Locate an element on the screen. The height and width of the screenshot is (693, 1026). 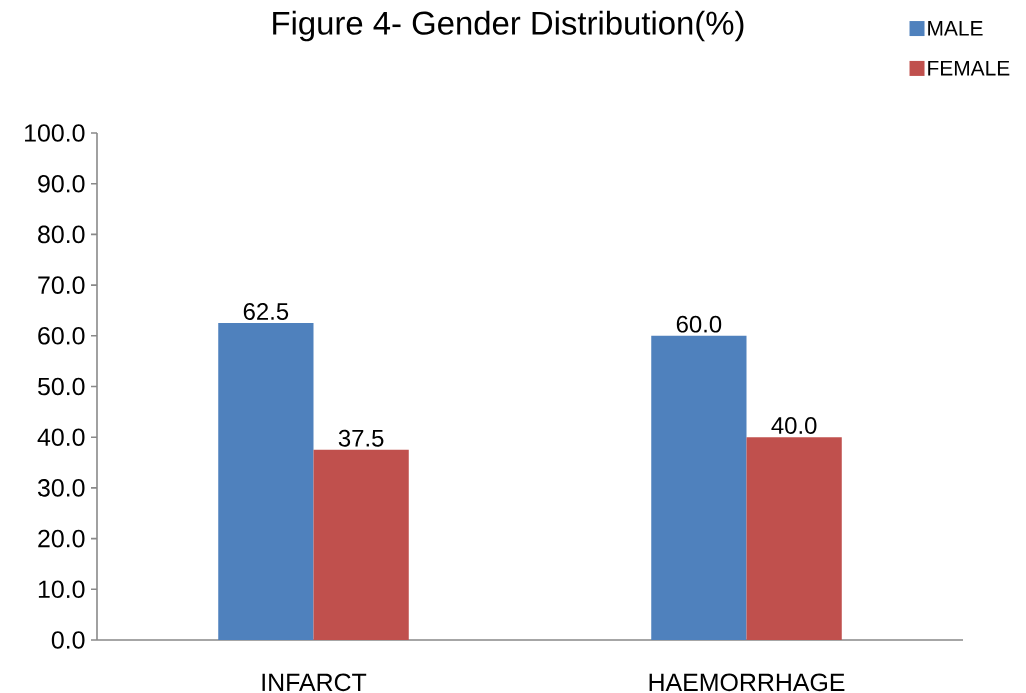
y-tick-label: 0.0 is located at coordinates (68, 640).